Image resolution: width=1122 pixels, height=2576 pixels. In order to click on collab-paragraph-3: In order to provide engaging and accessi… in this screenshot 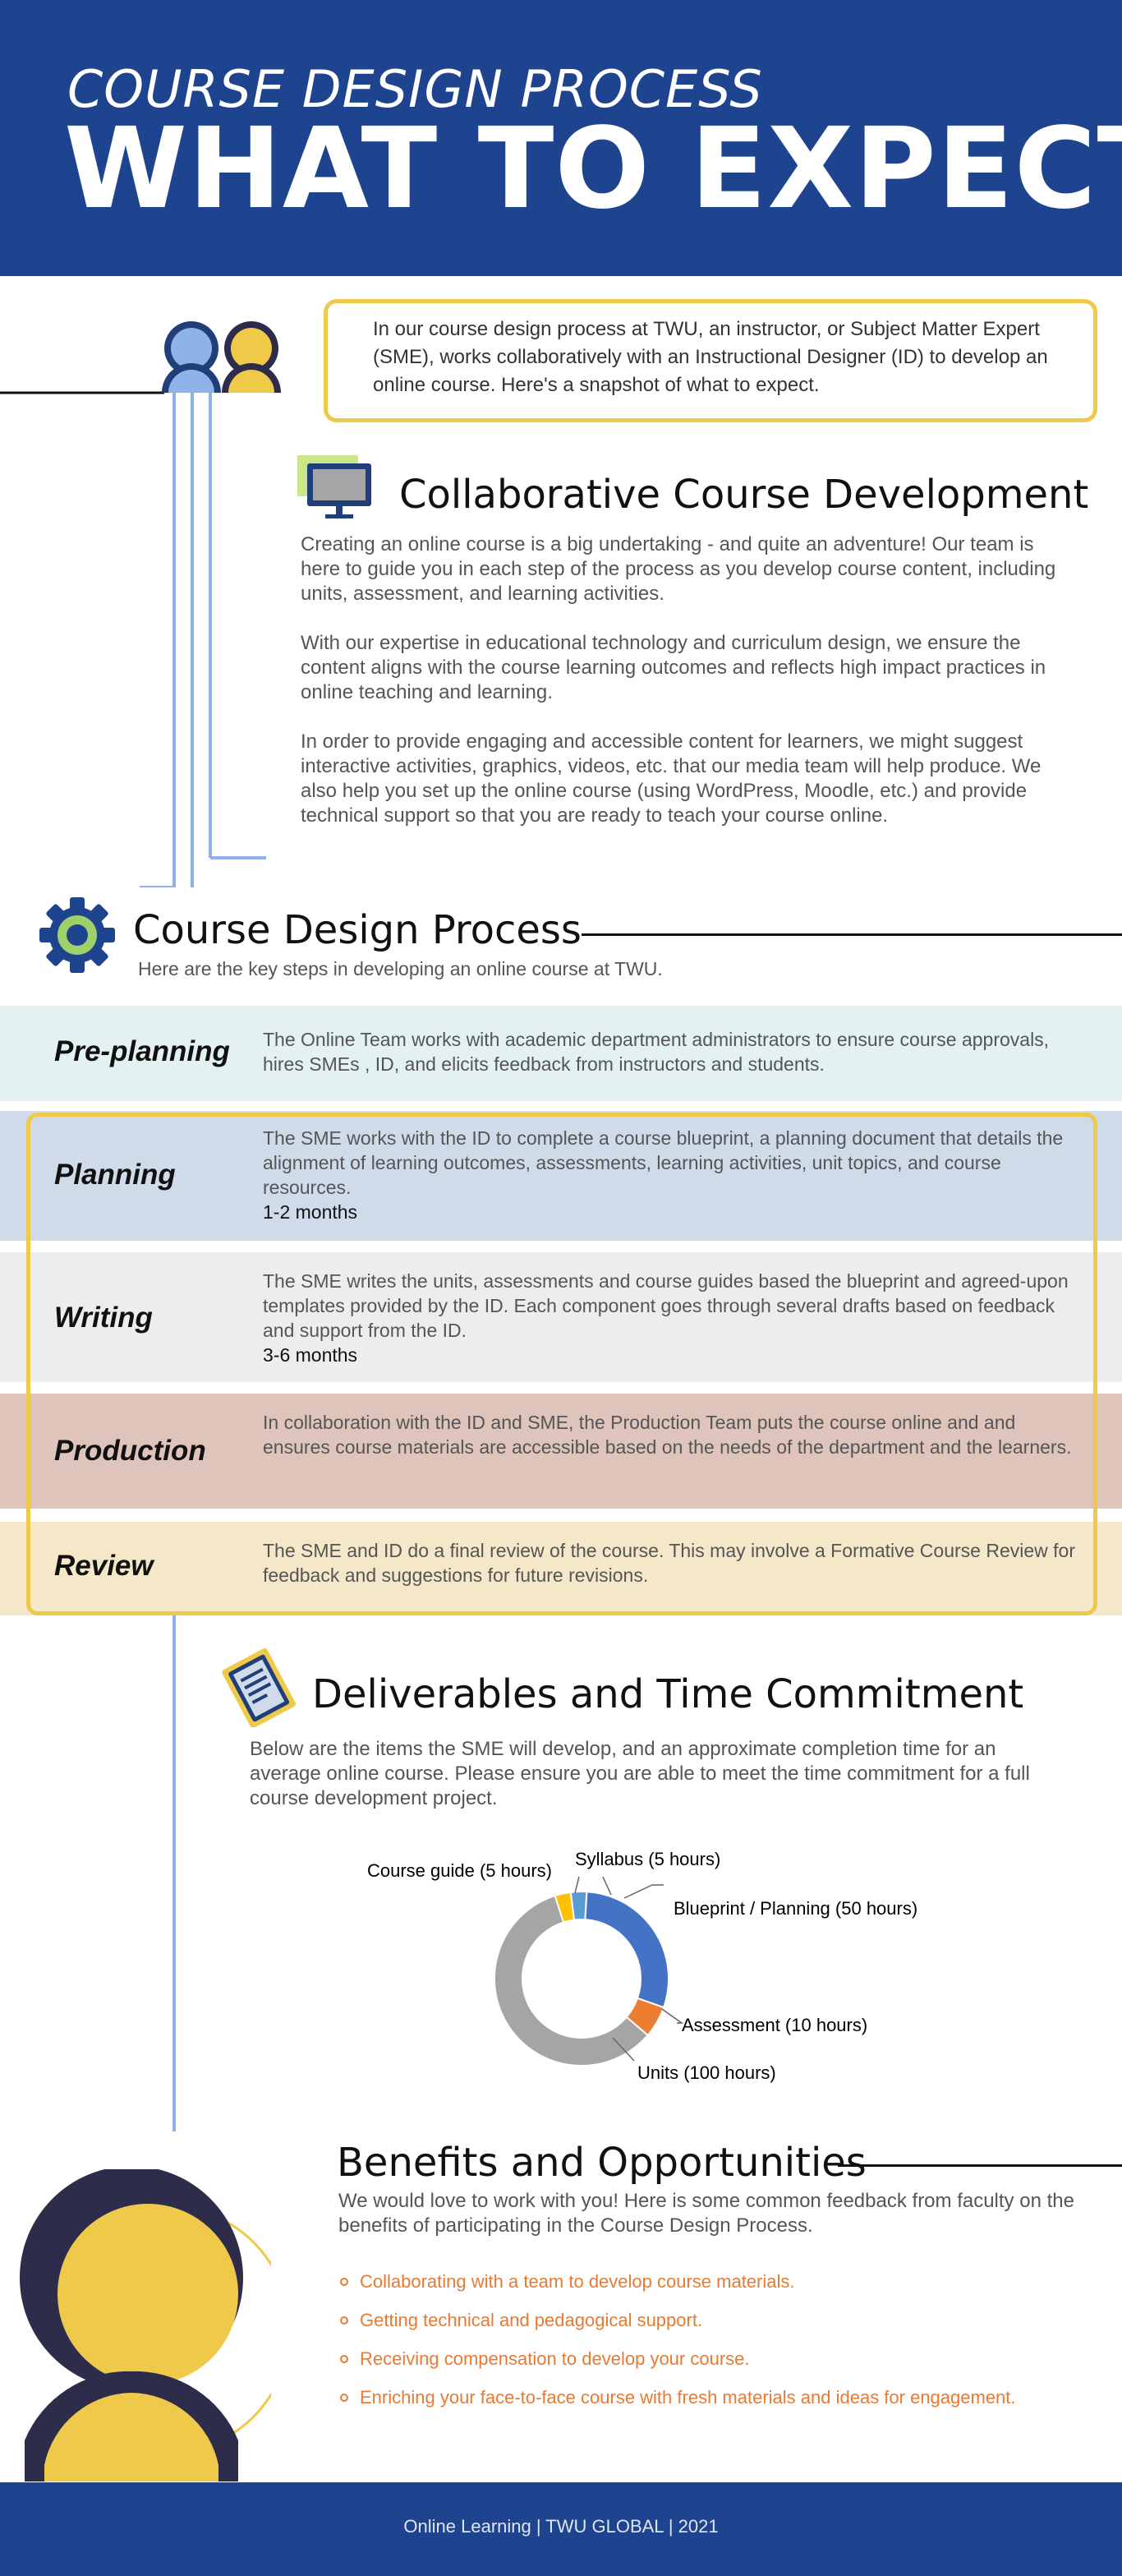, I will do `click(672, 778)`.